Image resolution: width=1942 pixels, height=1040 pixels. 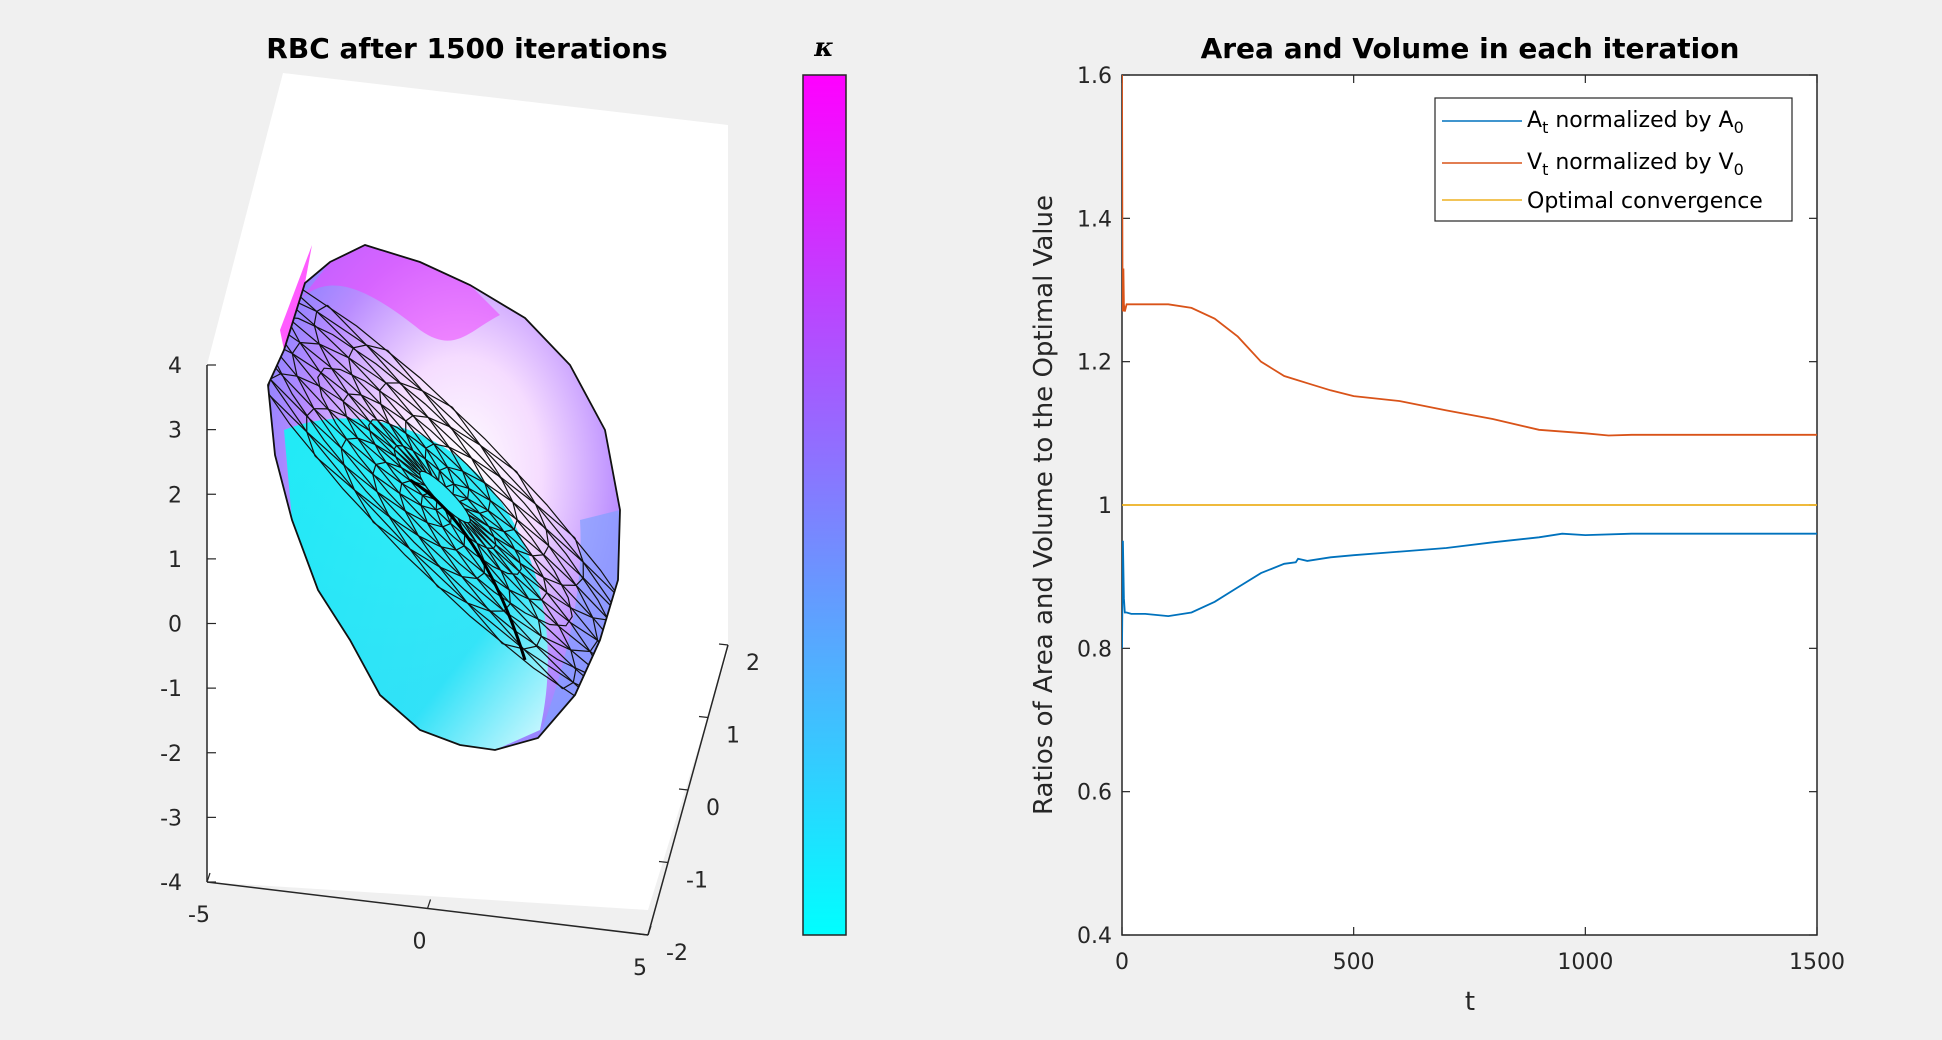 What do you see at coordinates (171, 818) in the screenshot?
I see `z-tick-label: -3` at bounding box center [171, 818].